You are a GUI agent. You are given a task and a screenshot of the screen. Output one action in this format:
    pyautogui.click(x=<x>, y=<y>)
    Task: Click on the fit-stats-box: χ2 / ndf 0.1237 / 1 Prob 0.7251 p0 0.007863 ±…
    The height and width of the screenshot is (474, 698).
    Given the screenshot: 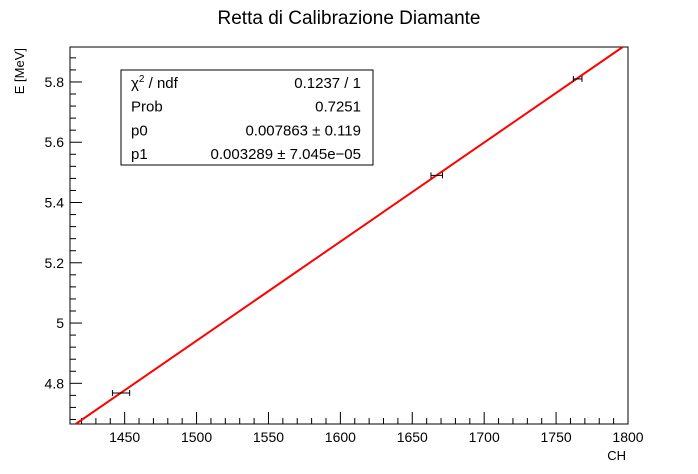 What is the action you would take?
    pyautogui.click(x=247, y=117)
    